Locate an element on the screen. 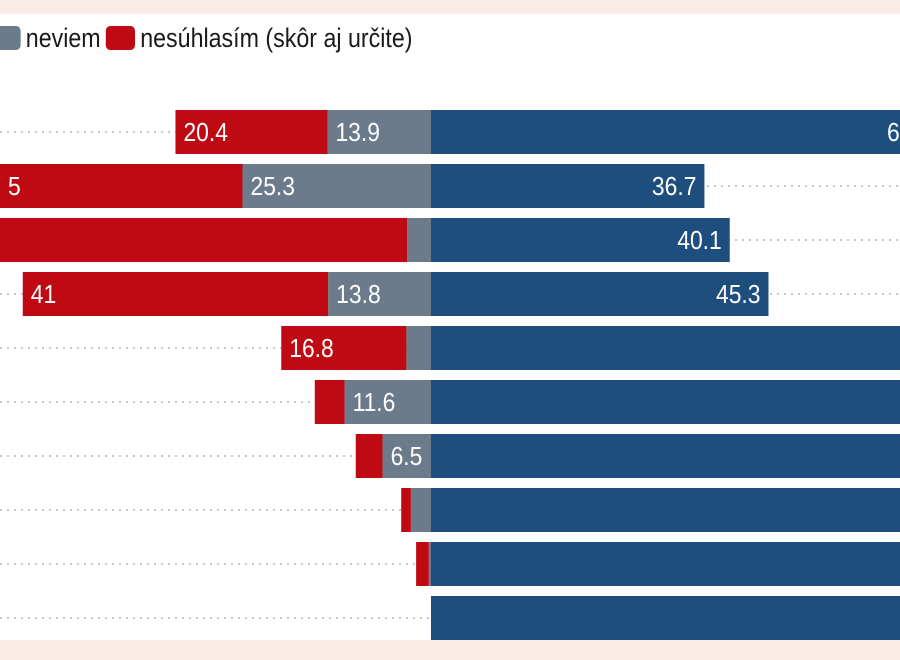  bar-label-neviem: 6.5 is located at coordinates (407, 457).